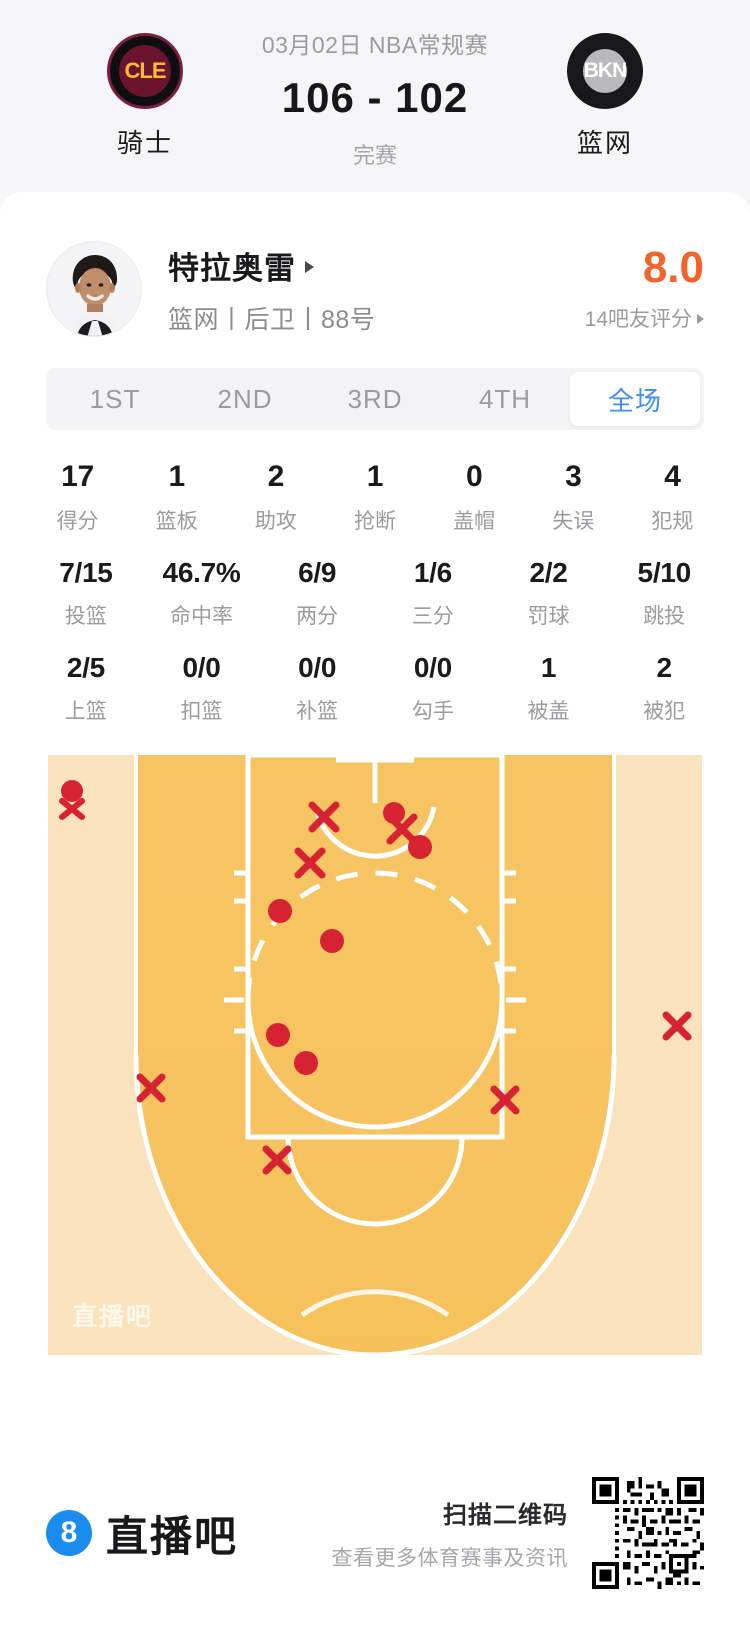  Describe the element at coordinates (433, 688) in the screenshot. I see `stat-hook-shots: 0/0 勾手` at that location.